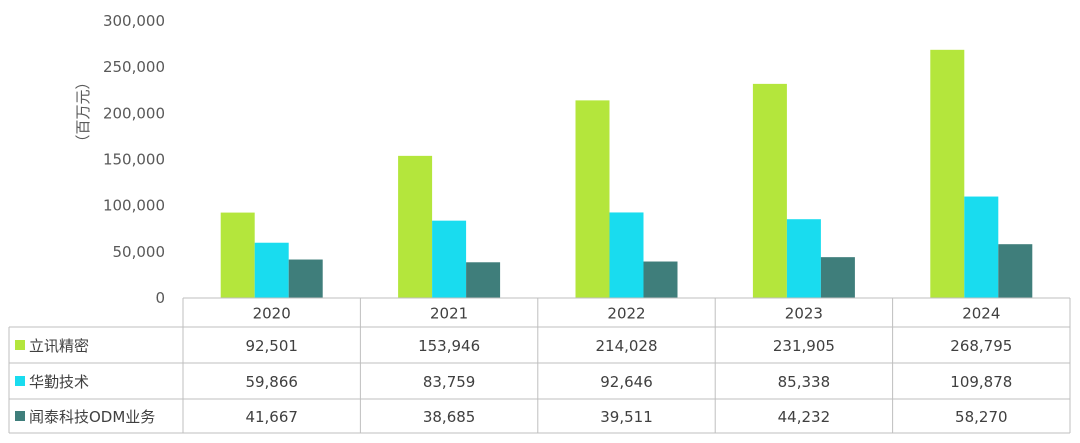 The width and height of the screenshot is (1080, 443). Describe the element at coordinates (981, 417) in the screenshot. I see `data-label: 58,270` at that location.